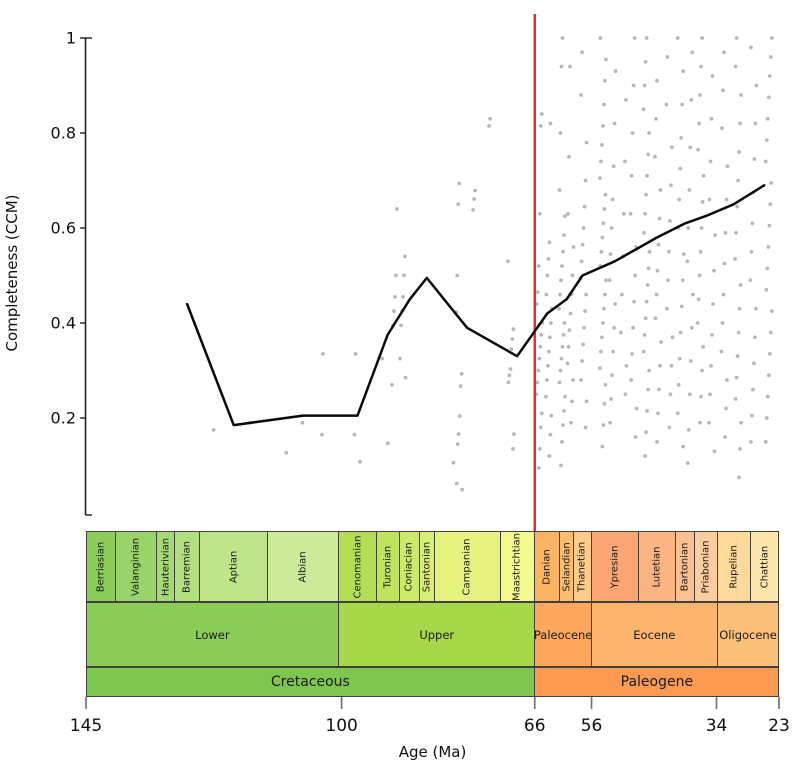  What do you see at coordinates (136, 566) in the screenshot?
I see `stage-cell-label: Valanginian` at bounding box center [136, 566].